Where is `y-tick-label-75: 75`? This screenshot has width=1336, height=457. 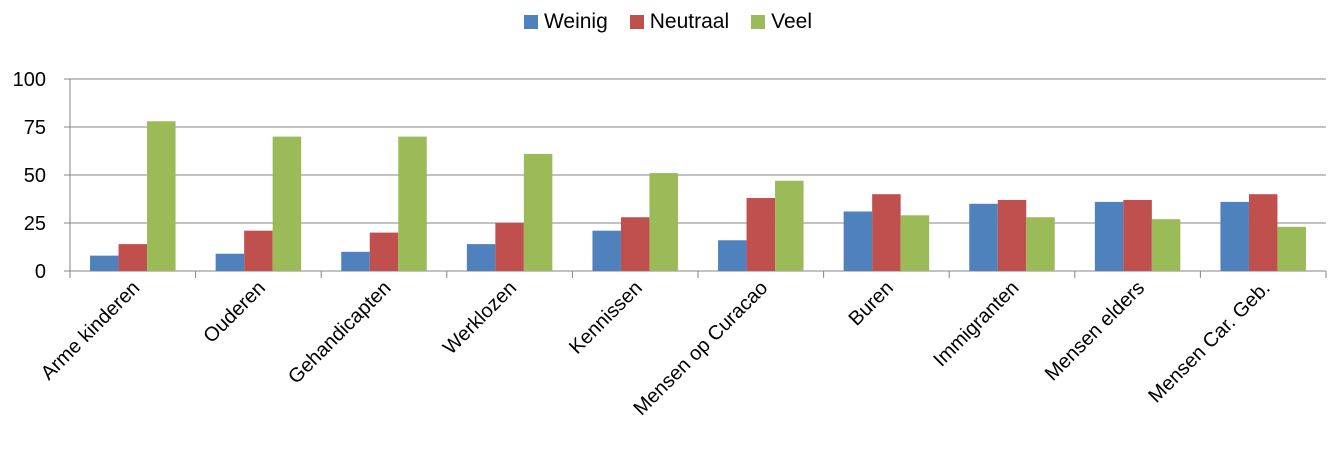 y-tick-label-75: 75 is located at coordinates (35, 128).